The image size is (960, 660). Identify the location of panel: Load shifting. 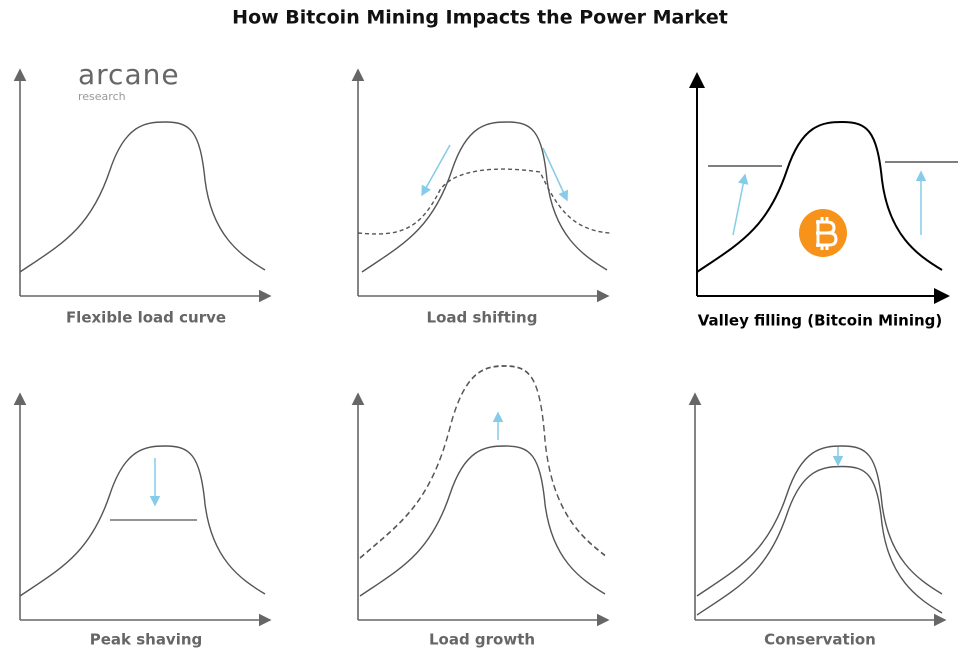
(484, 198).